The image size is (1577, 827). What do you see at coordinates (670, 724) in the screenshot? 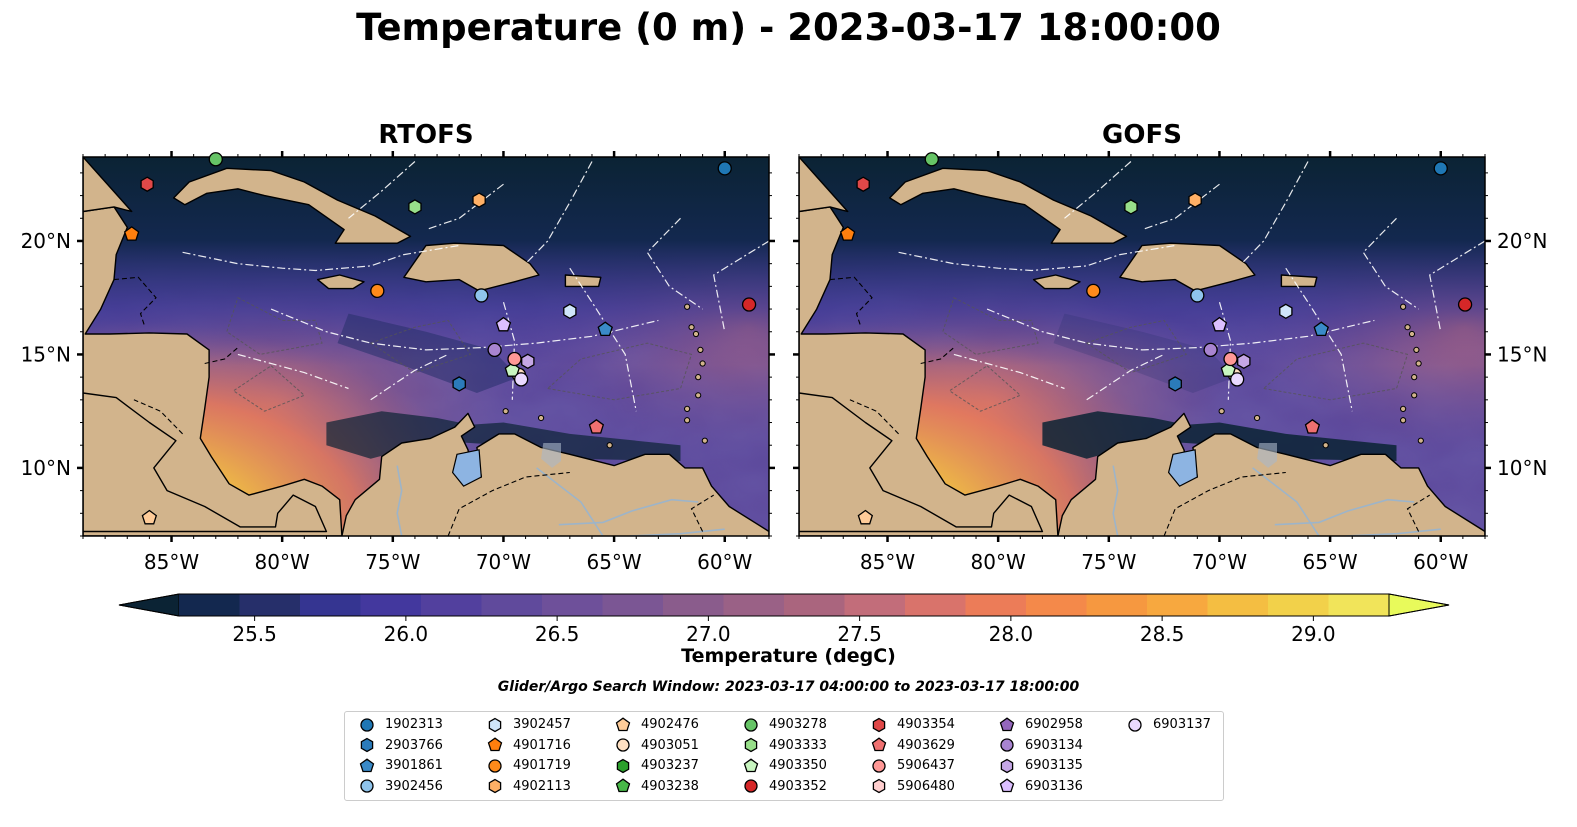
I see `legend-label: 4902476` at bounding box center [670, 724].